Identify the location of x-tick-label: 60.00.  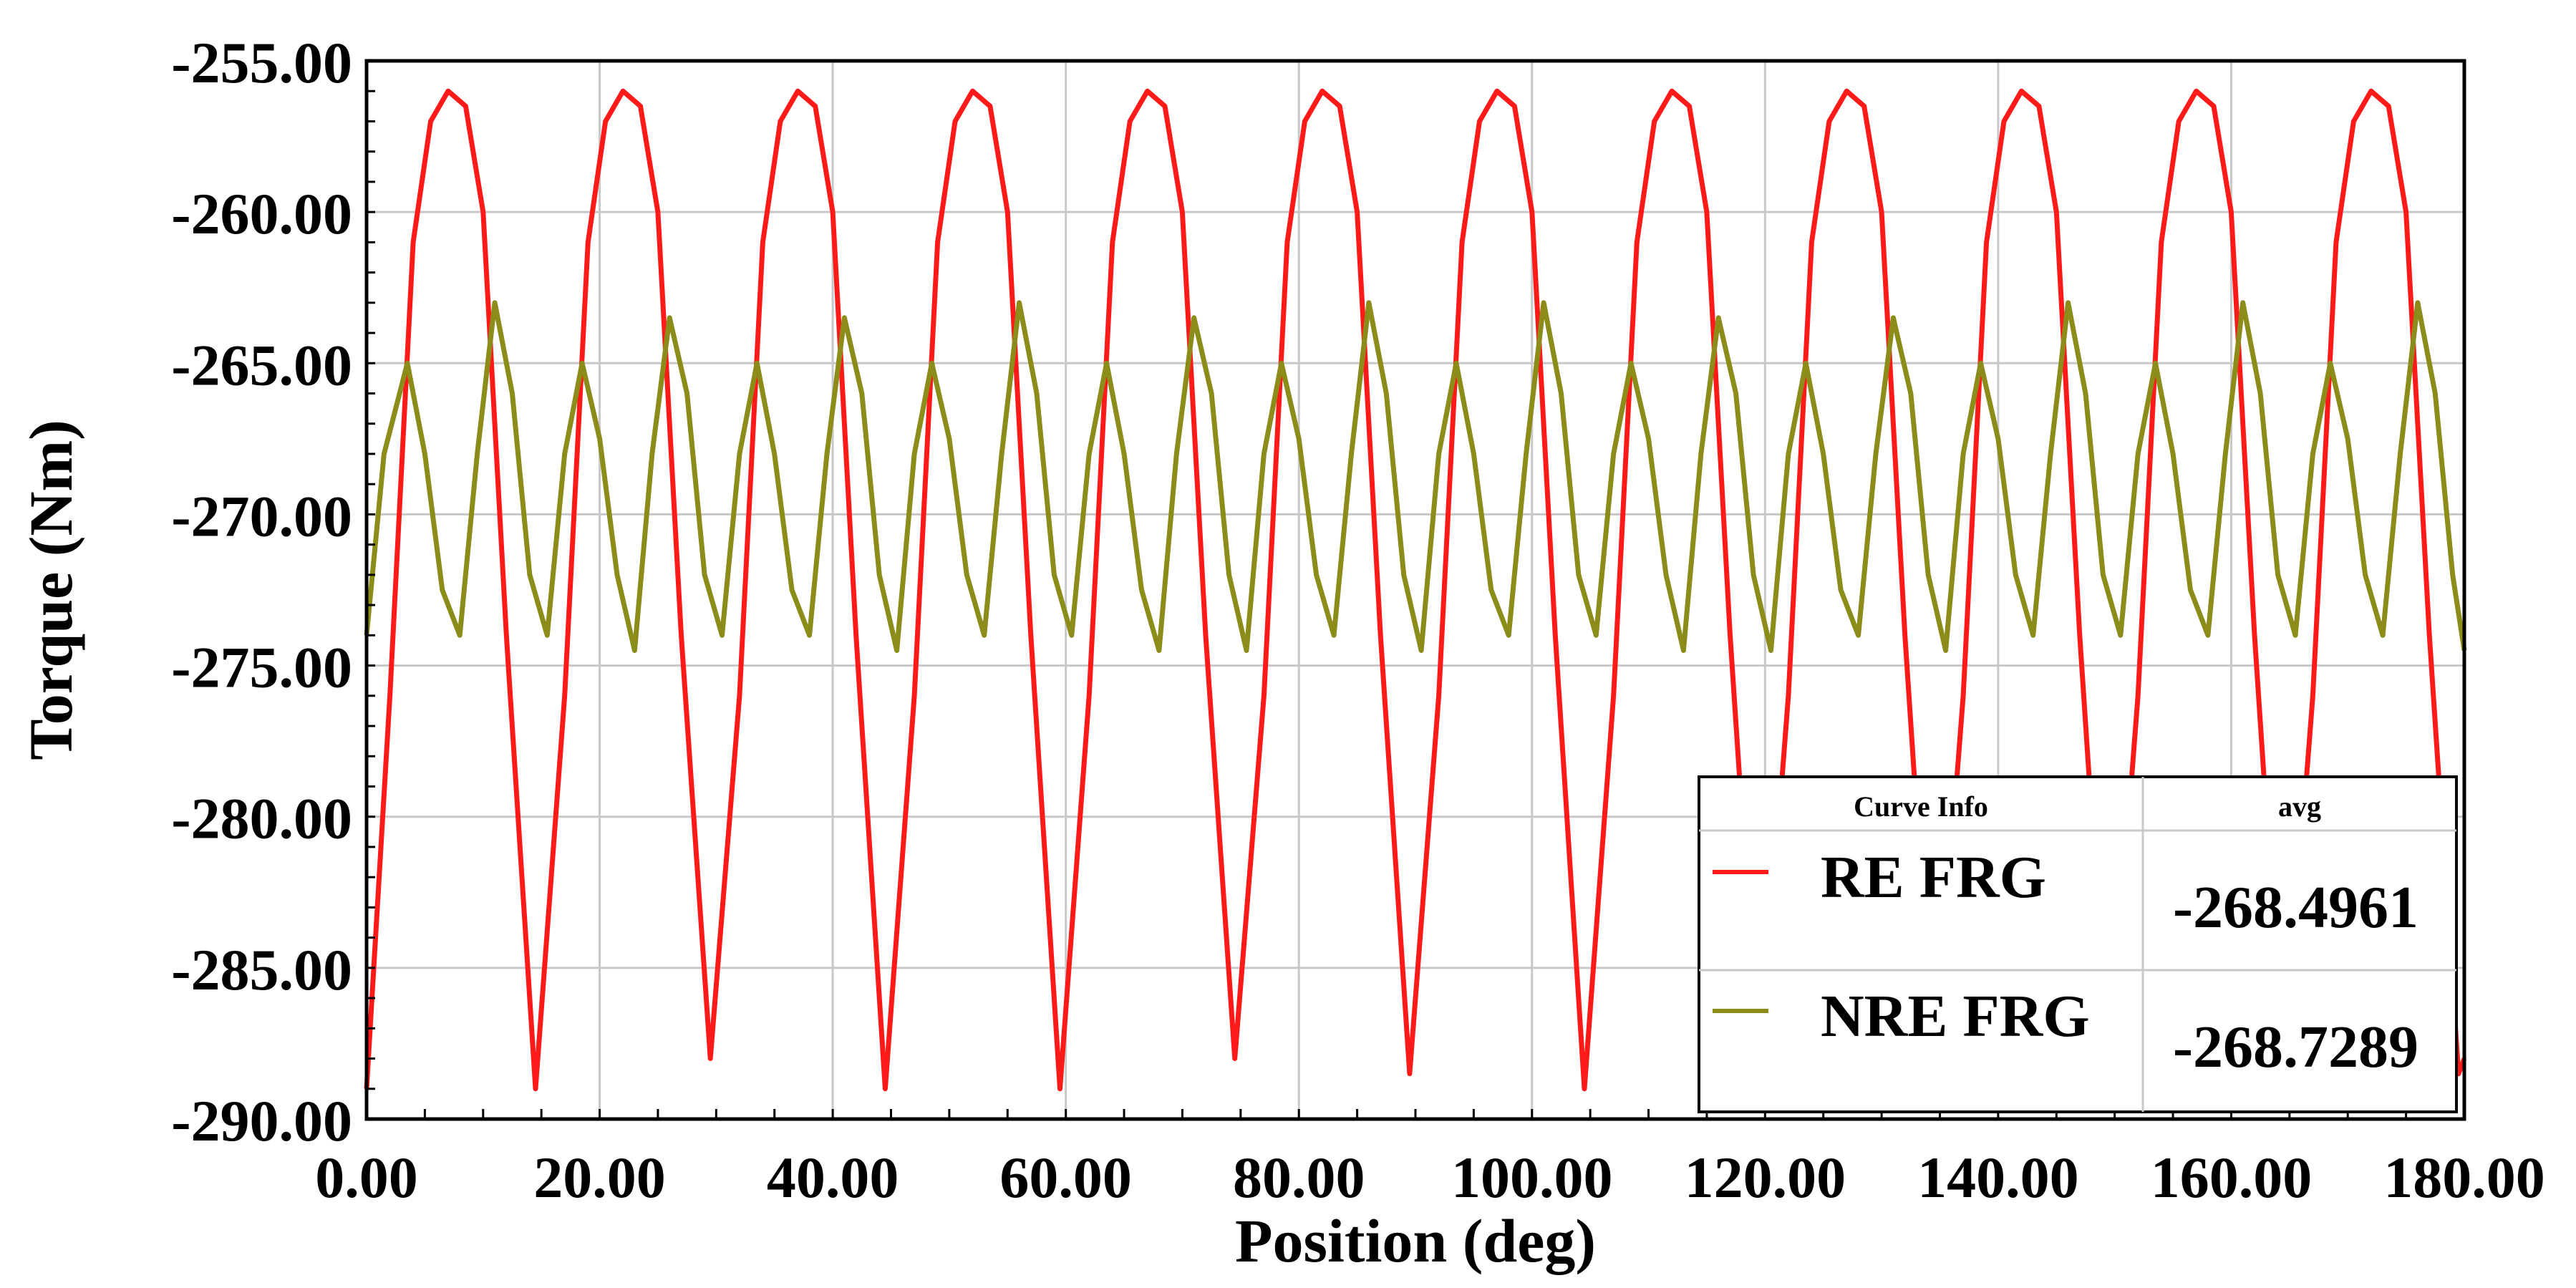
(1065, 1178).